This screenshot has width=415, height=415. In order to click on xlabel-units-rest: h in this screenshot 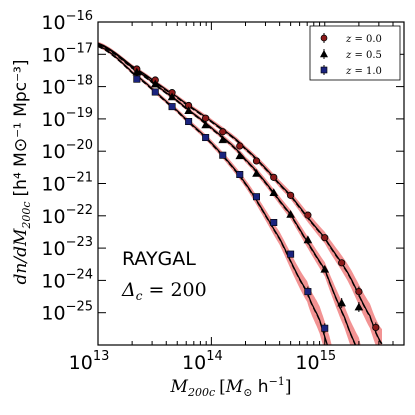, I will do `click(260, 387)`.